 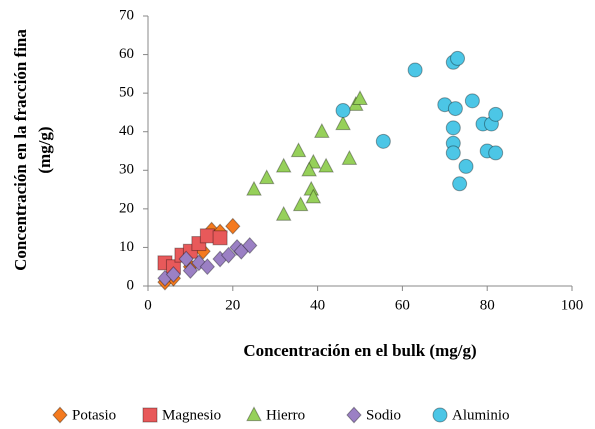 What do you see at coordinates (44, 149) in the screenshot?
I see `y-axis-label: (mg/g)` at bounding box center [44, 149].